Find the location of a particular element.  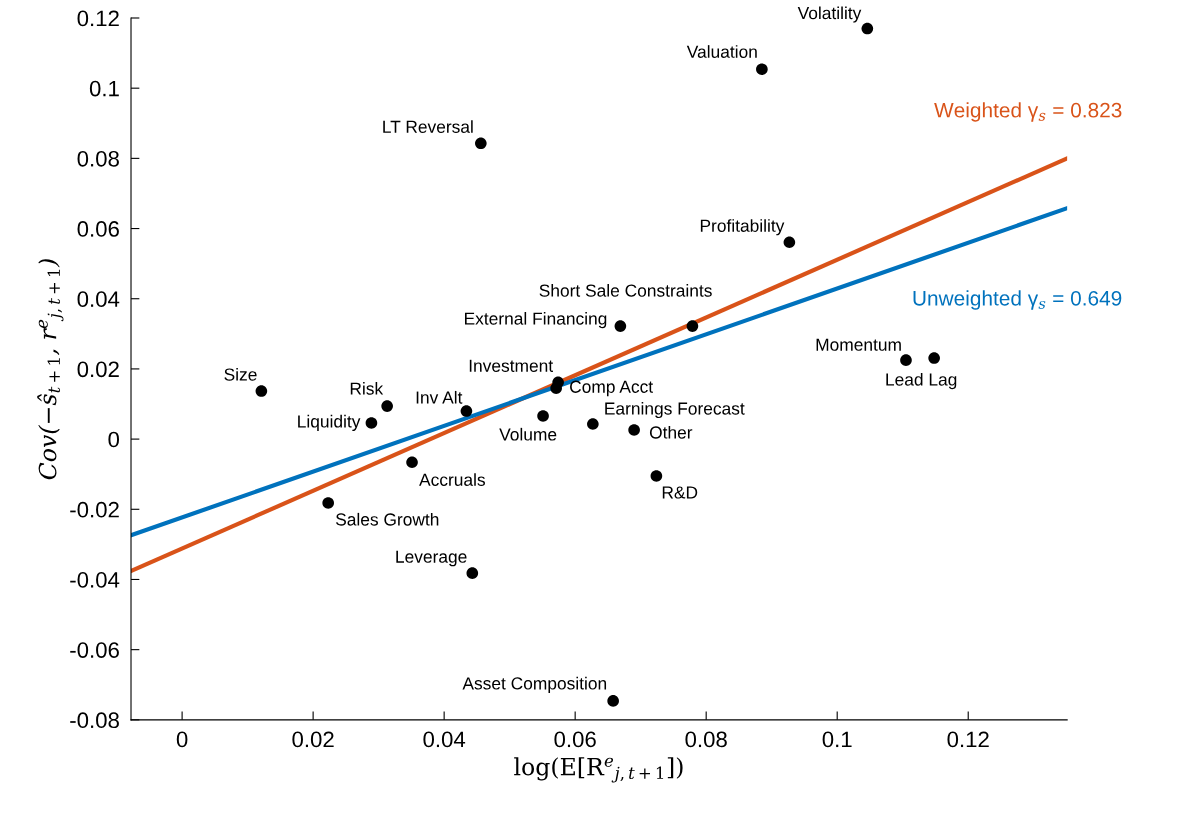

x-axis-title: log(E[R$^{e}$$_{j,t+1}$]) is located at coordinates (598, 770).